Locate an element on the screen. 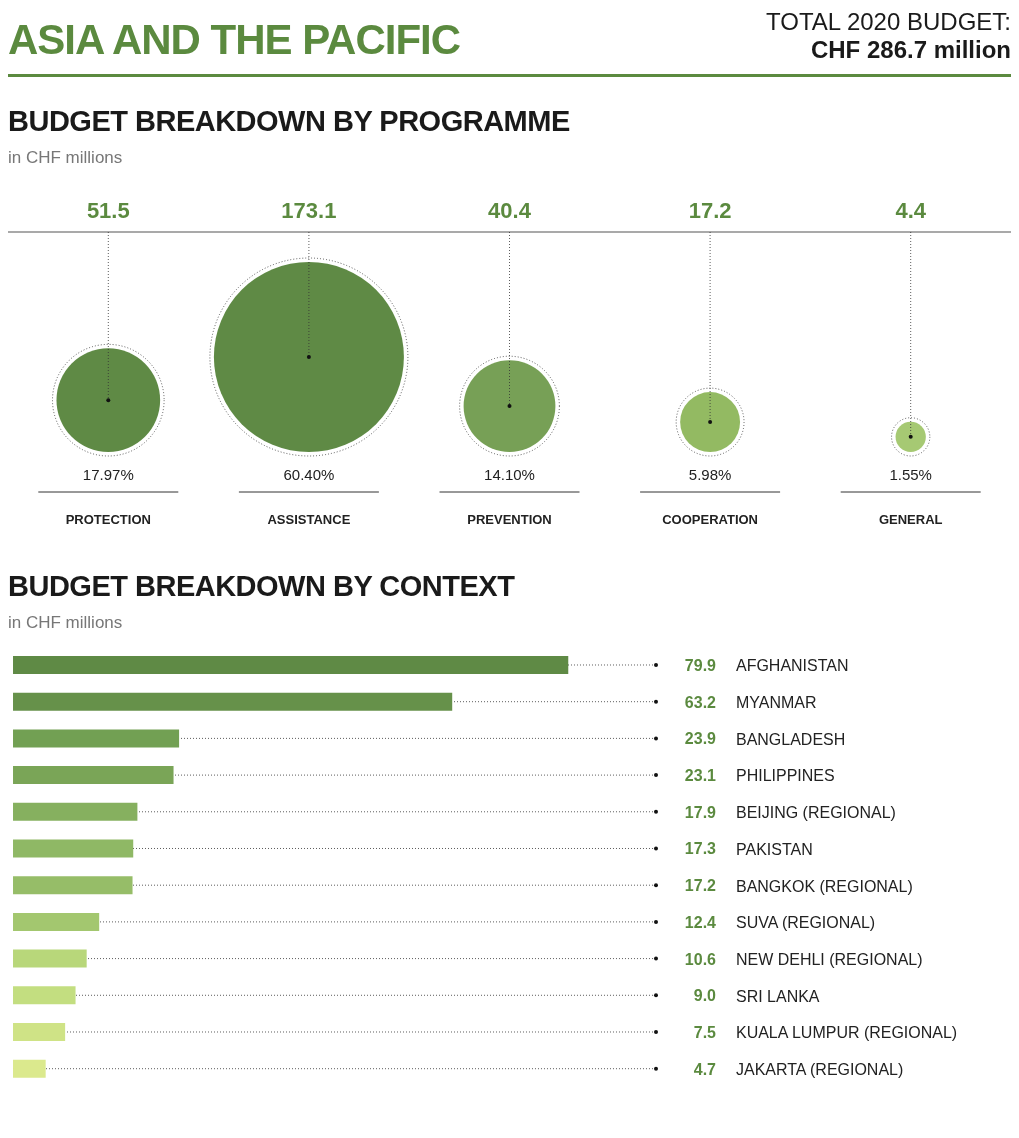 Image resolution: width=1019 pixels, height=1138 pixels. category-label: COOPERATION is located at coordinates (710, 519).